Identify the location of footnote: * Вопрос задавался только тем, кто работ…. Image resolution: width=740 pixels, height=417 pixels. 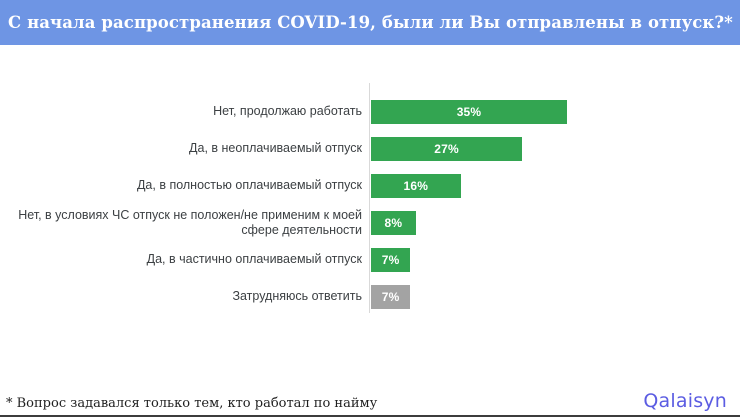
(192, 403).